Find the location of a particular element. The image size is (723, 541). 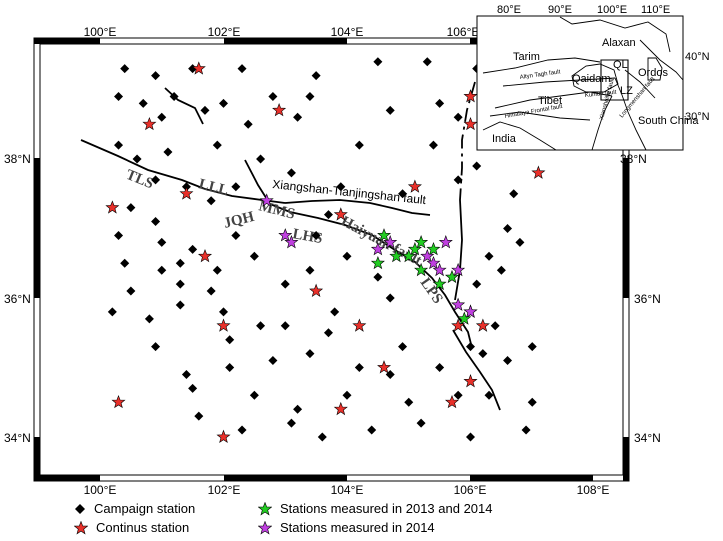

lat-left-label-0: 34°N is located at coordinates (17, 438).